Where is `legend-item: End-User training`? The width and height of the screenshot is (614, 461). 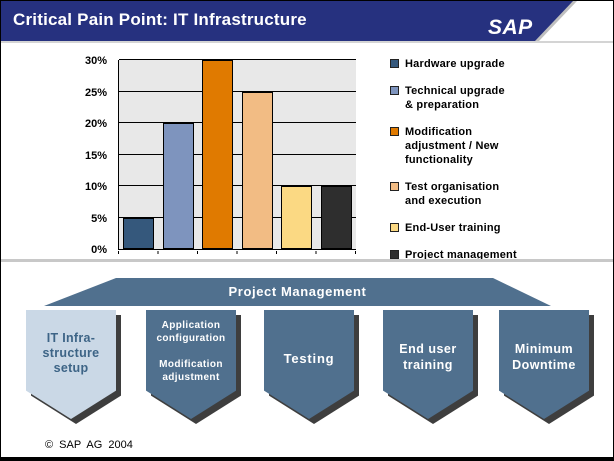 legend-item: End-User training is located at coordinates (480, 228).